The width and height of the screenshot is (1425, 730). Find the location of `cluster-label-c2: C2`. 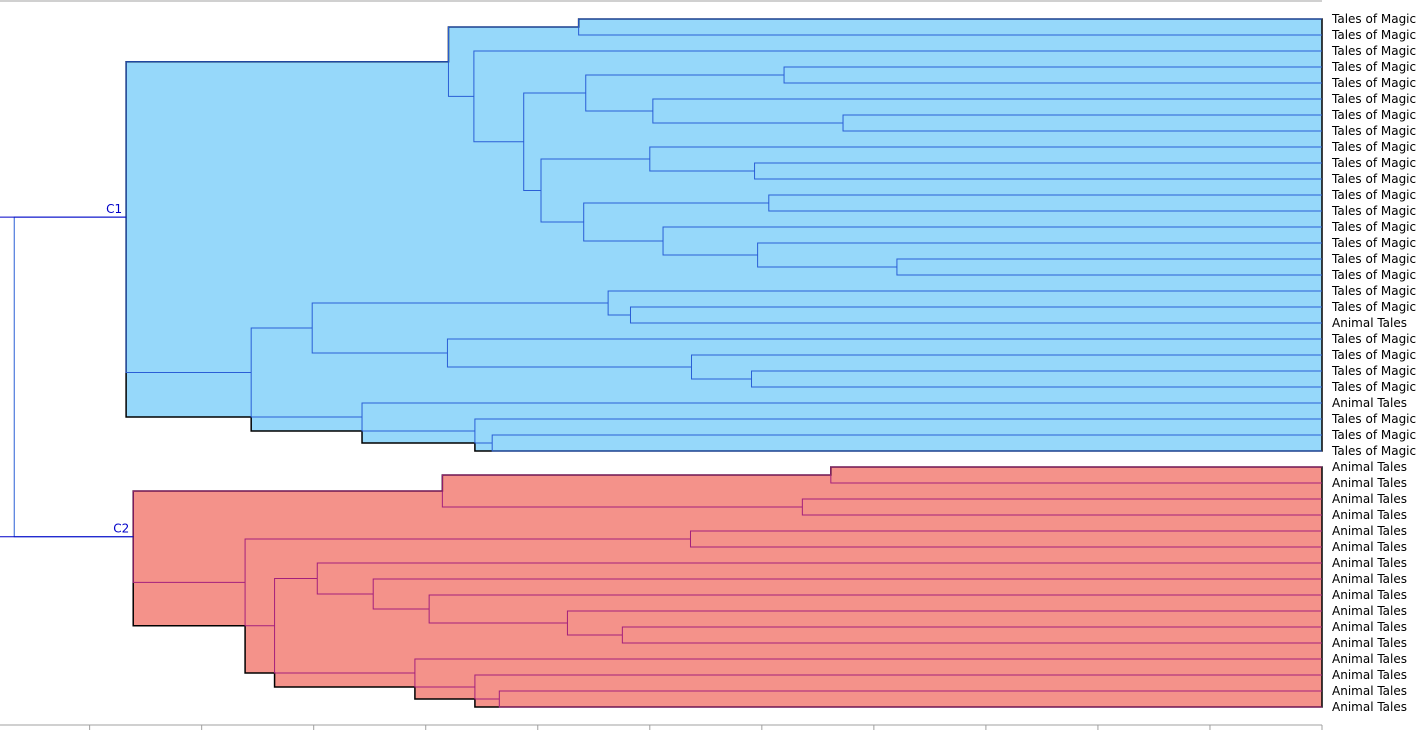

cluster-label-c2: C2 is located at coordinates (121, 529).